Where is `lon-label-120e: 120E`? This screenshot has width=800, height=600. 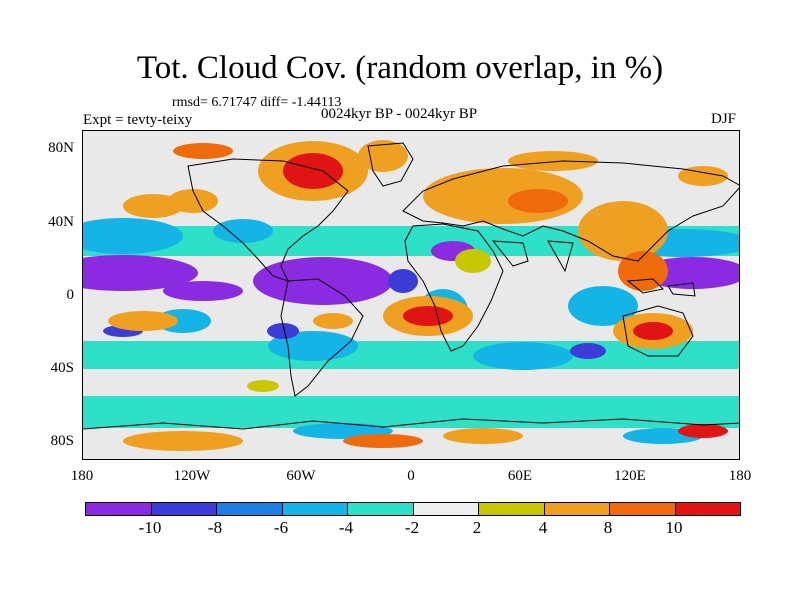
lon-label-120e: 120E is located at coordinates (630, 476).